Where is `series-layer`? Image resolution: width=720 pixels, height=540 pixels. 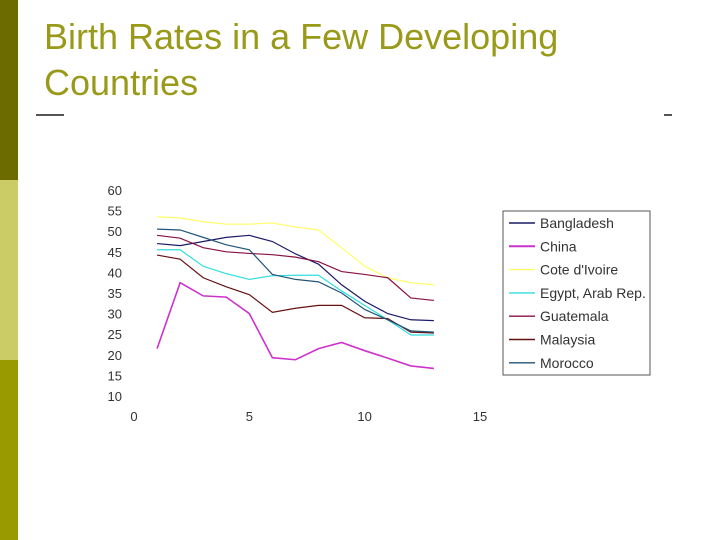
series-layer is located at coordinates (295, 293).